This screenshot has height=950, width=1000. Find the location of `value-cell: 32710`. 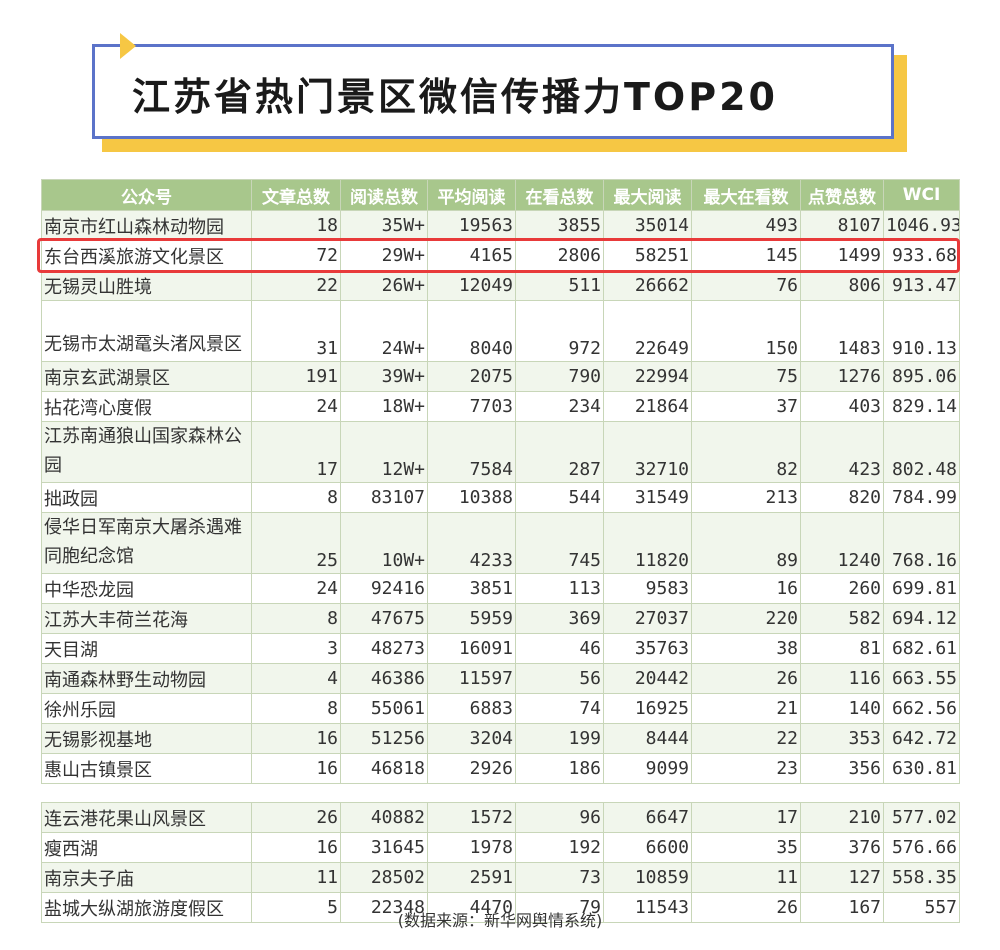

value-cell: 32710 is located at coordinates (647, 452).